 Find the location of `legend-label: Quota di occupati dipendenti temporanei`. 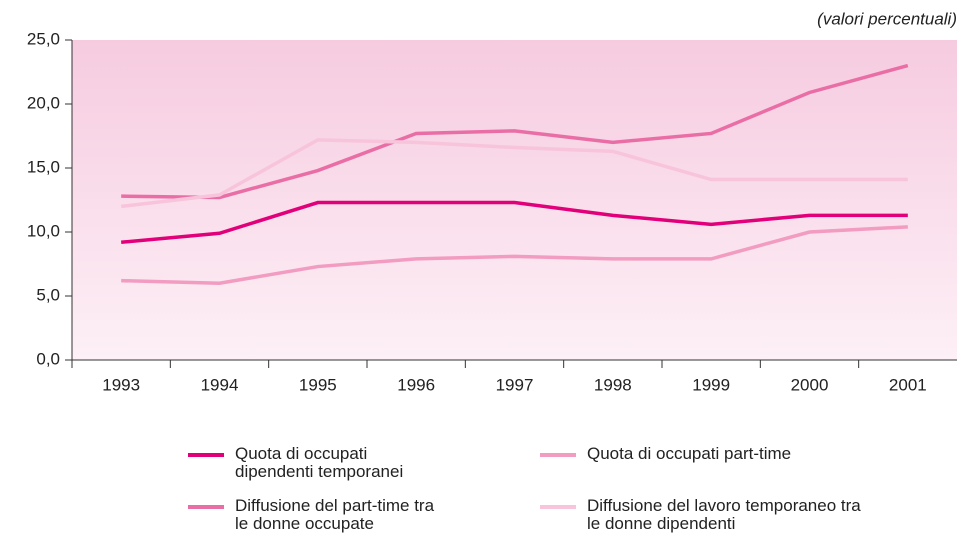

legend-label: Quota di occupati dipendenti temporanei is located at coordinates (319, 462).